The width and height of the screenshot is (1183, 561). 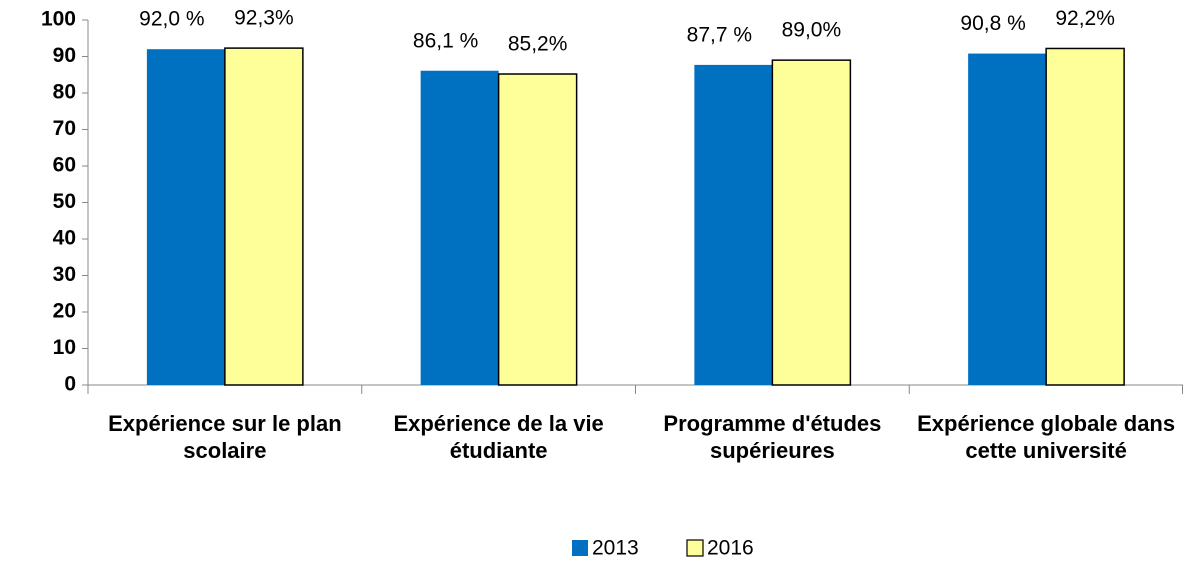 What do you see at coordinates (772, 437) in the screenshot?
I see `x-tick-label: Programme d'études supérieures` at bounding box center [772, 437].